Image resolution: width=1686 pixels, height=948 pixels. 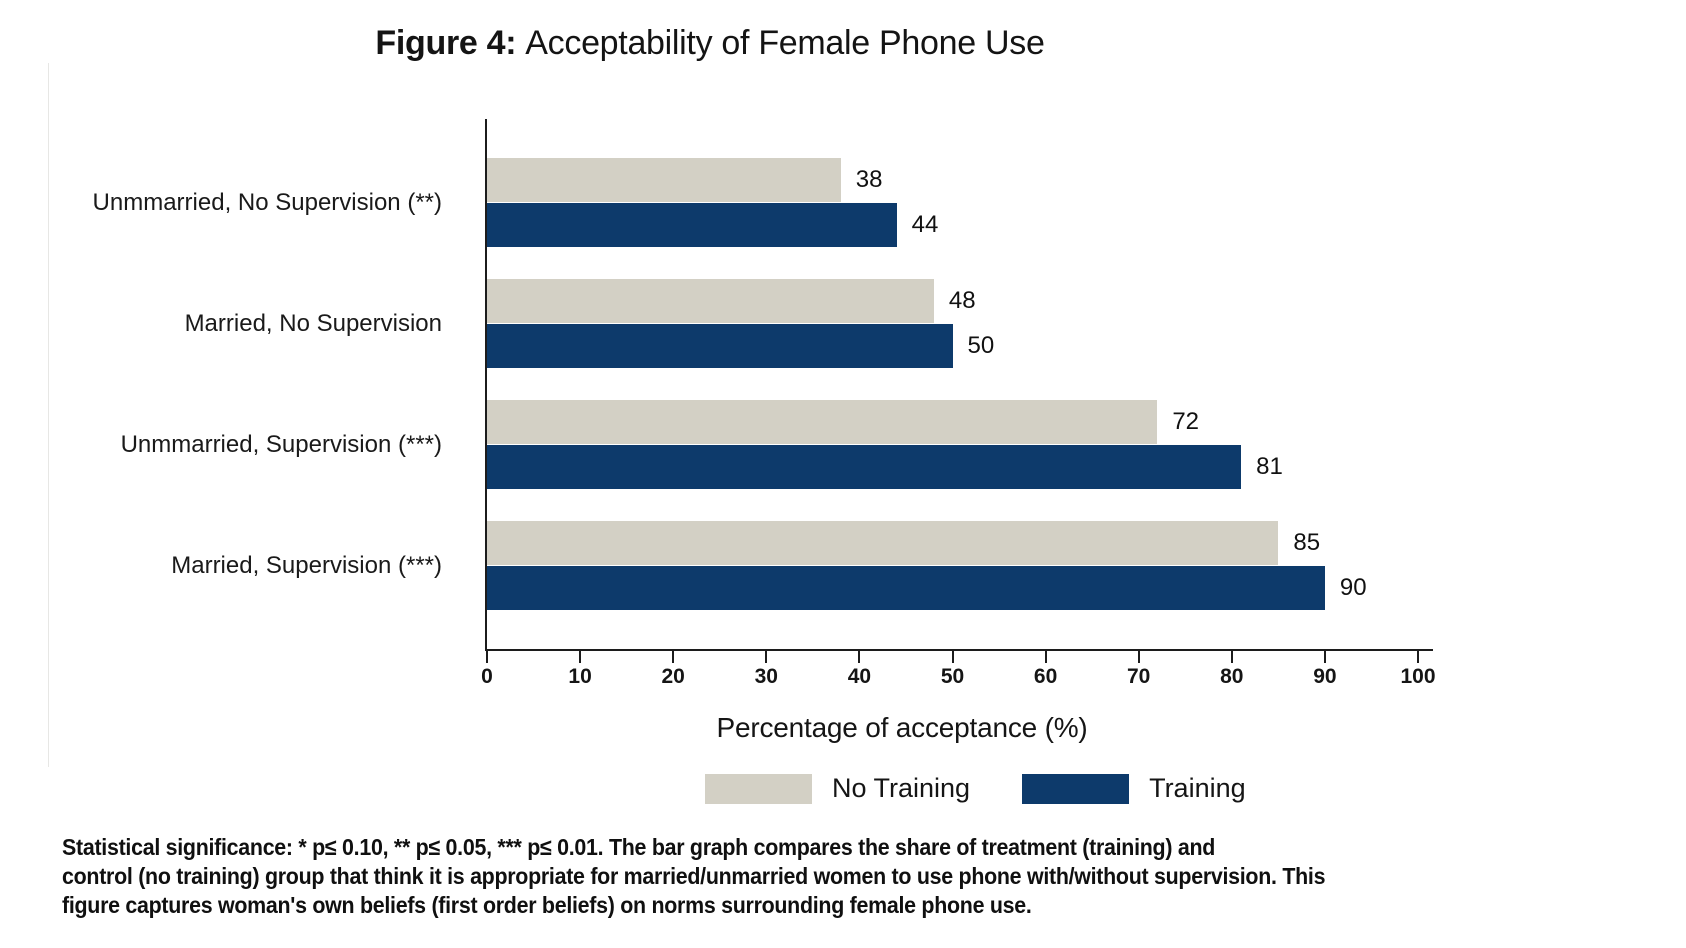 What do you see at coordinates (758, 788) in the screenshot?
I see `legend-swatch-no-training` at bounding box center [758, 788].